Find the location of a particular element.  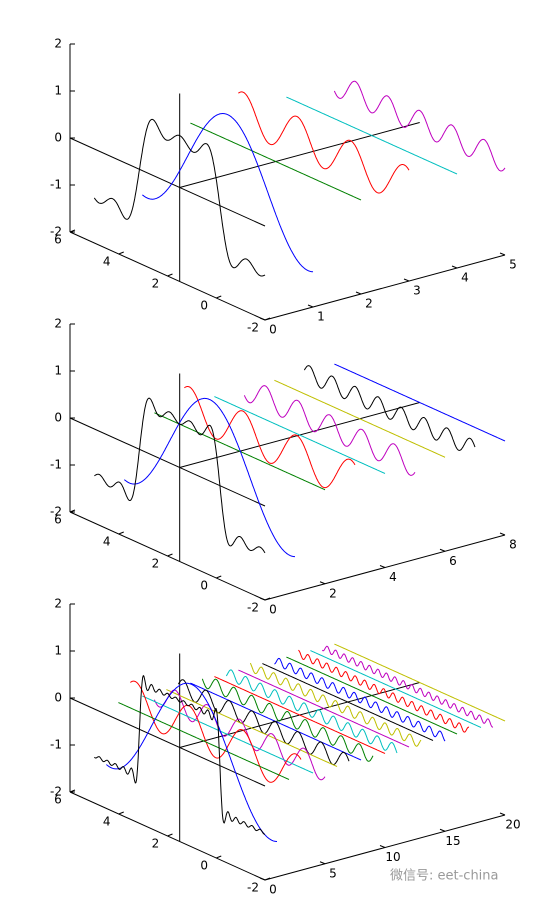

x-tick-label: 20 is located at coordinates (512, 825).